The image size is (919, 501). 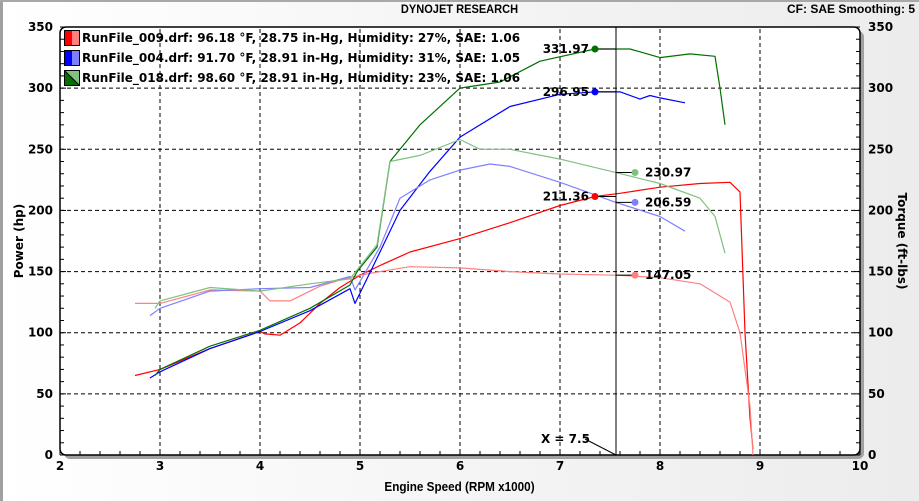 I want to click on cf-smoothing-label: CF: SAE Smoothing: 5, so click(x=851, y=9).